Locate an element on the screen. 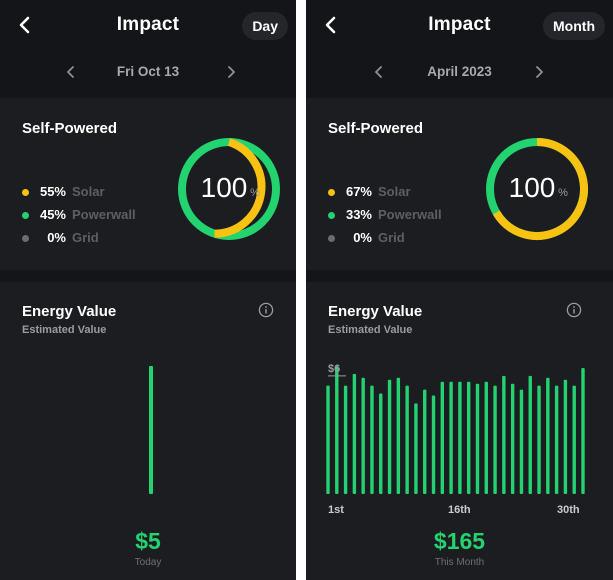  energy-value-period: Today is located at coordinates (148, 562).